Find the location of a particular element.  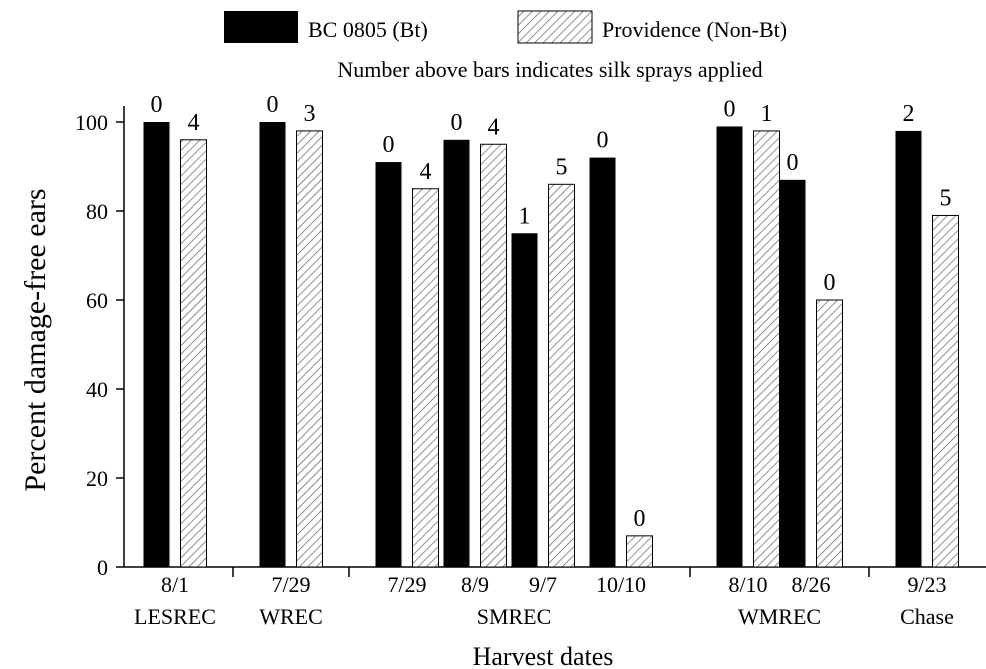

x-date-label: 8/1 is located at coordinates (175, 584).